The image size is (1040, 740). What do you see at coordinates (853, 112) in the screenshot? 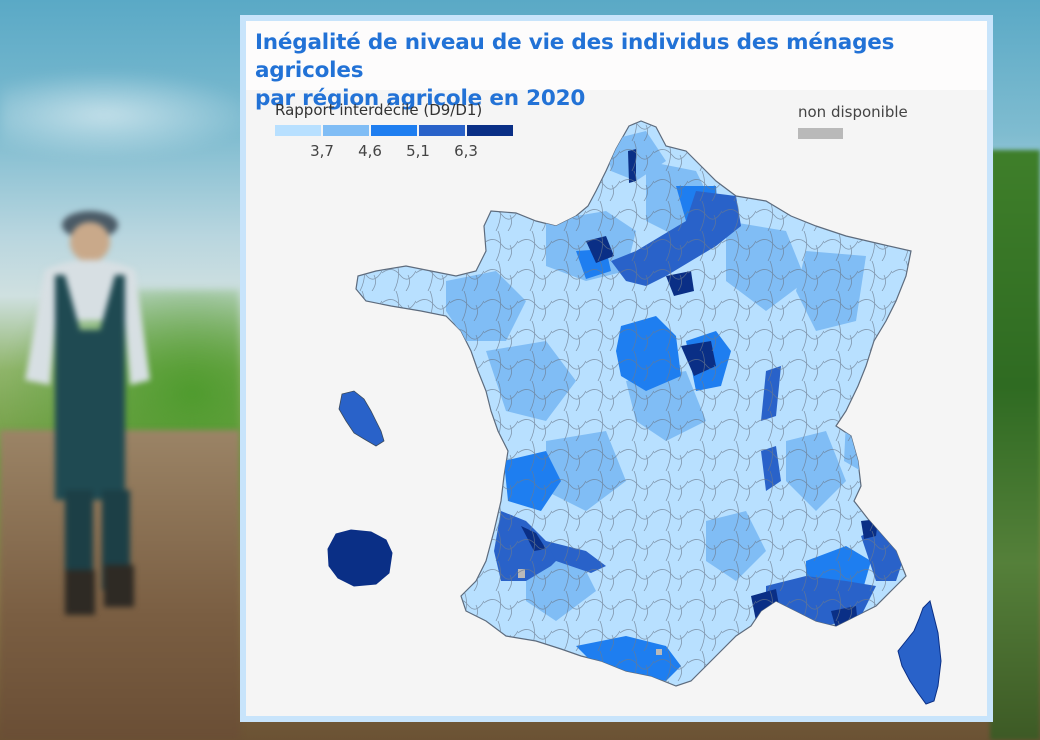
I see `not-available-label: non disponible` at bounding box center [853, 112].